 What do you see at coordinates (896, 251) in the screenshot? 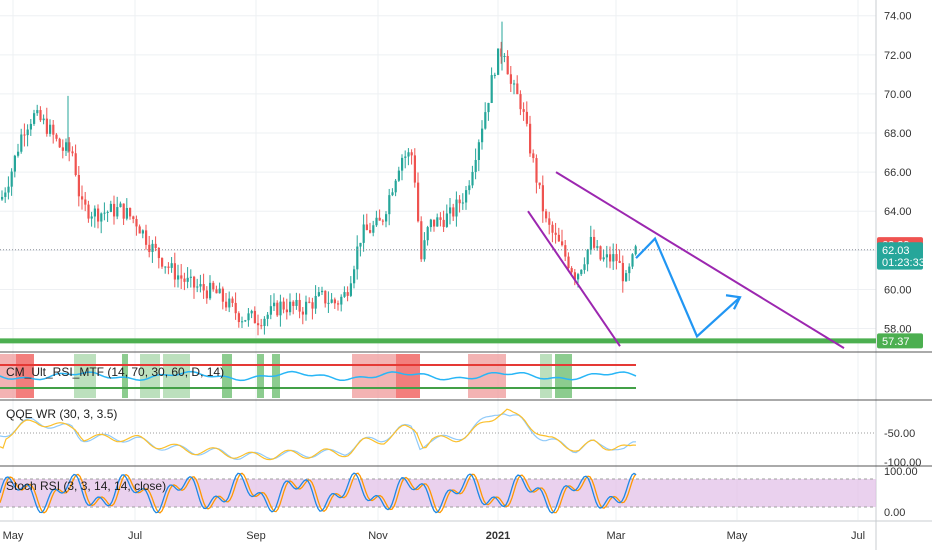
I see `price-badge-label: 62.03` at bounding box center [896, 251].